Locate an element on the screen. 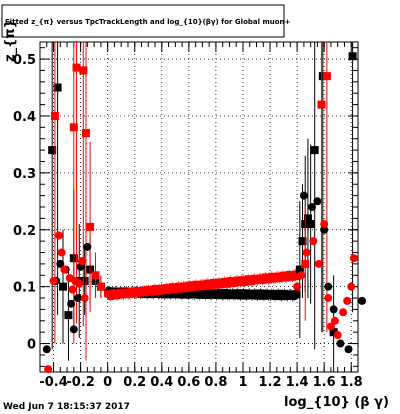 The width and height of the screenshot is (400, 414). x-tick-label: 0.8 is located at coordinates (215, 382).